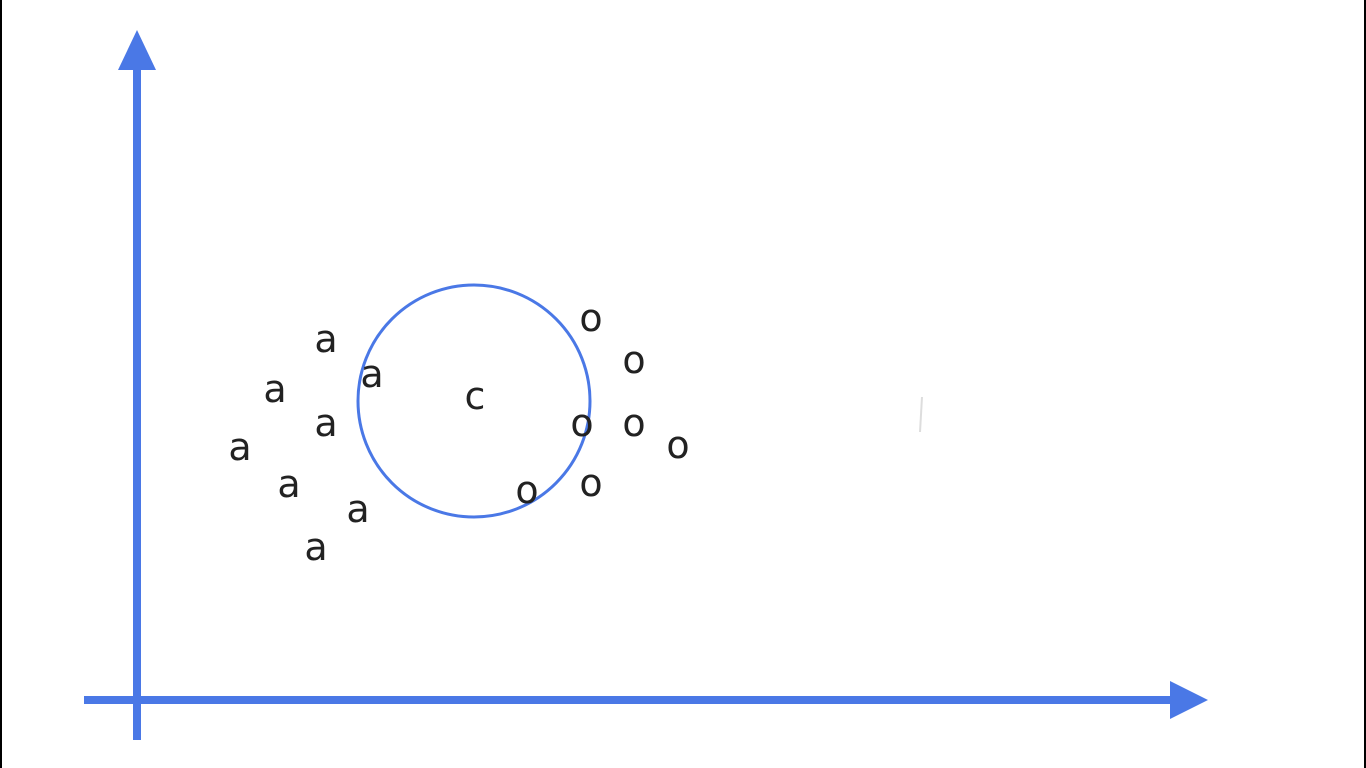 This screenshot has height=768, width=1366. I want to click on stray-mark, so click(921, 414).